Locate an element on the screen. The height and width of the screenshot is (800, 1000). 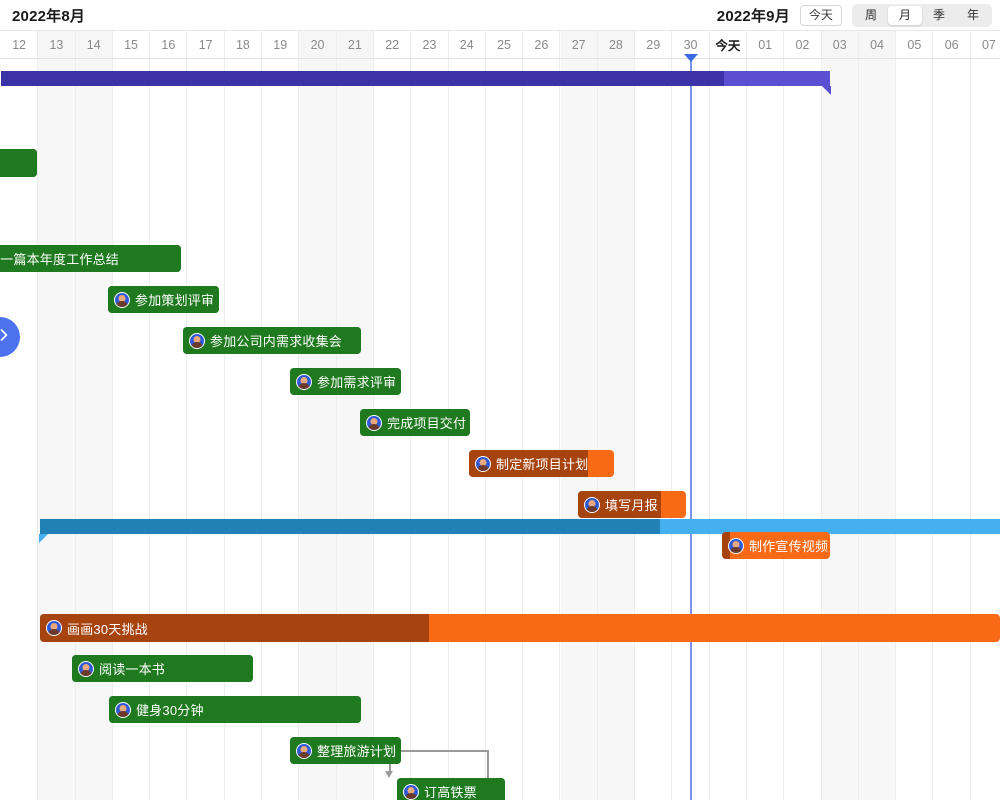
view-scale-3: 年 is located at coordinates (972, 14).